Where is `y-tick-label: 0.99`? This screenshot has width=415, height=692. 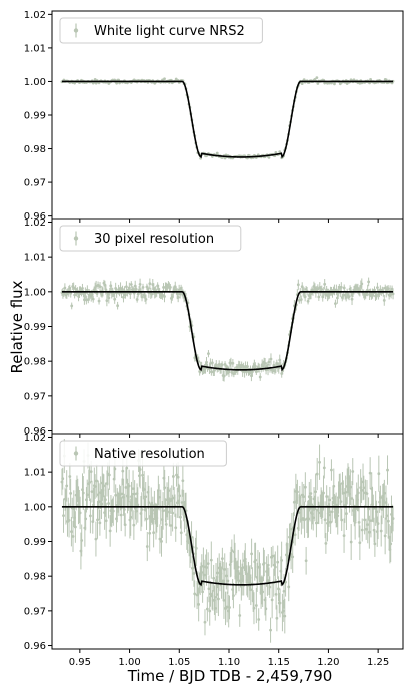 y-tick-label: 0.99 is located at coordinates (35, 327).